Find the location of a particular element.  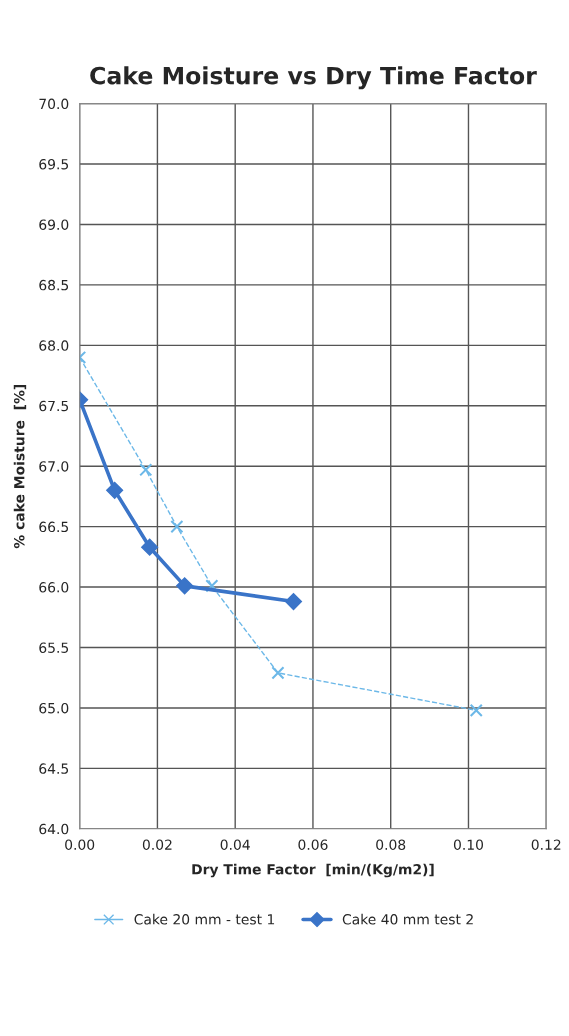

y-tick-label: 69.5 is located at coordinates (54, 164).